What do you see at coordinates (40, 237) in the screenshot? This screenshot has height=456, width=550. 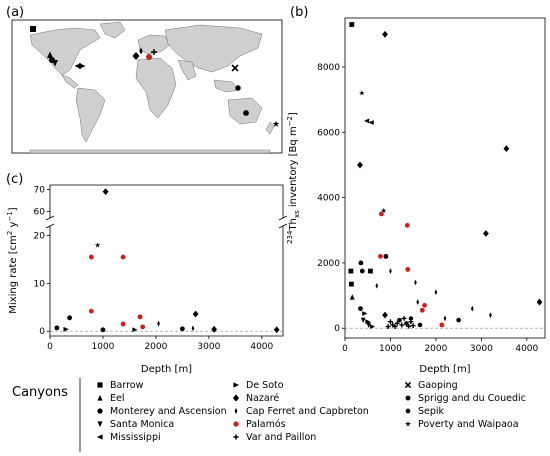 I see `y-tick-label: 20` at bounding box center [40, 237].